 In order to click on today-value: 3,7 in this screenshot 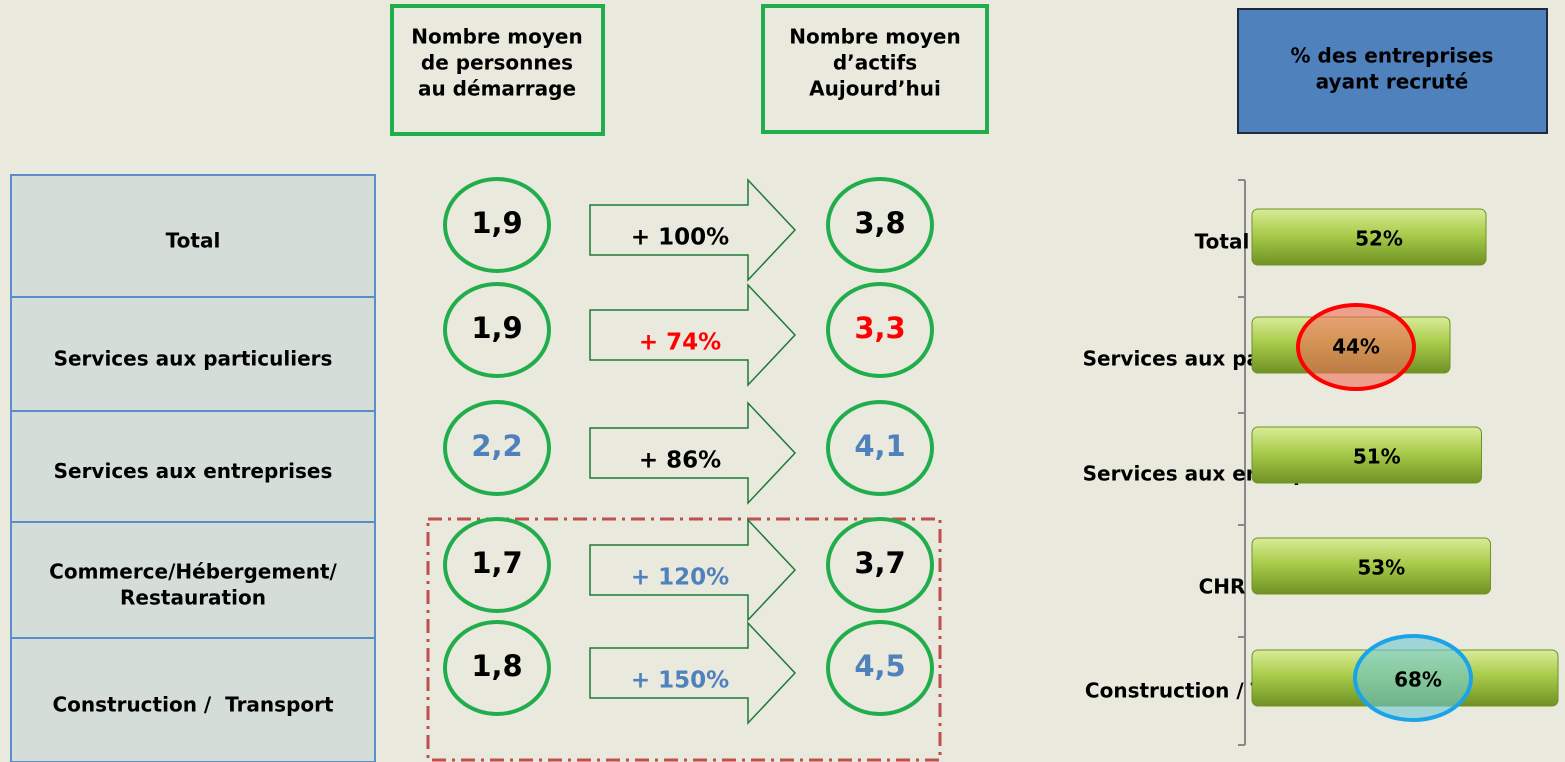, I will do `click(879, 563)`.